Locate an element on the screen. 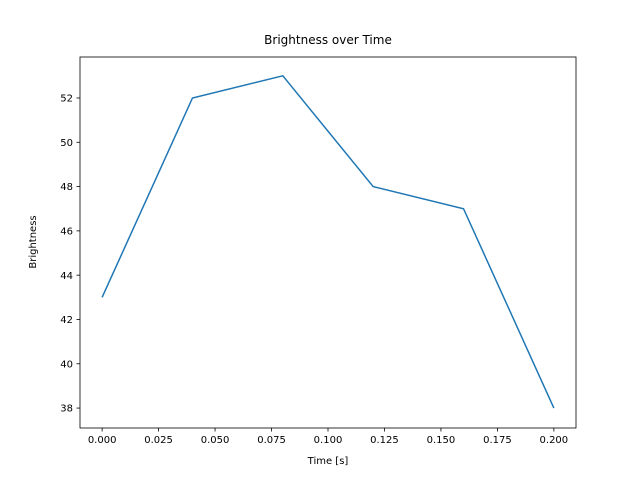 This screenshot has height=480, width=640. y-axis-ticks: 38 40 42 44 46 48 50 52 is located at coordinates (70, 254).